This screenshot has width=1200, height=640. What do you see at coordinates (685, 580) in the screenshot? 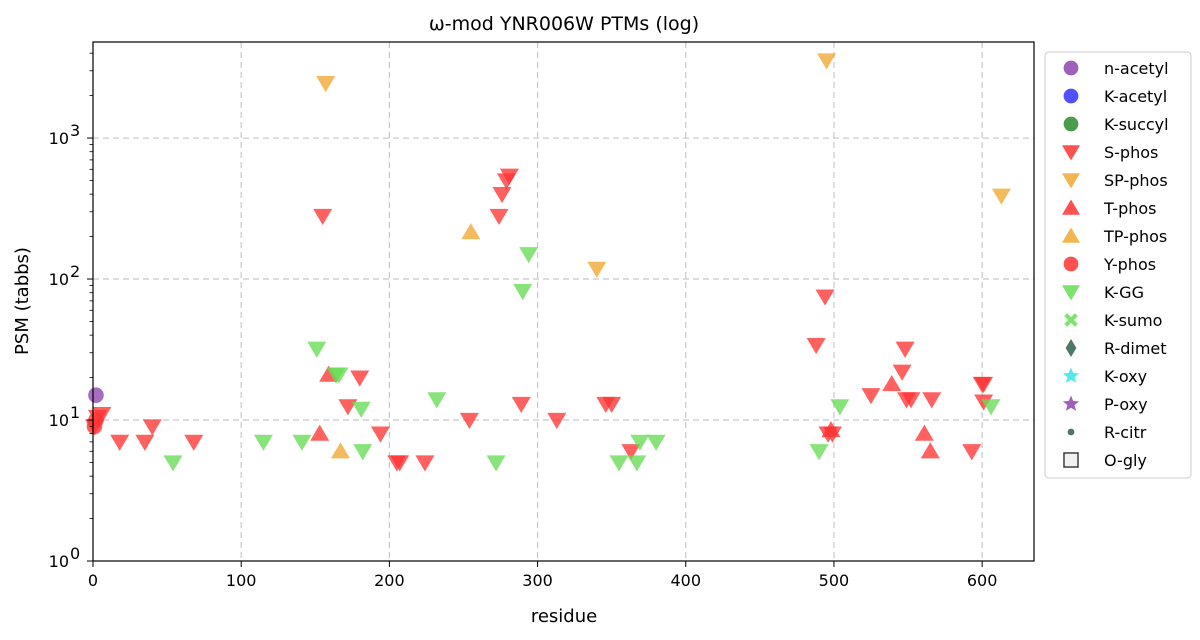
I see `x-tick-label: 400` at bounding box center [685, 580].